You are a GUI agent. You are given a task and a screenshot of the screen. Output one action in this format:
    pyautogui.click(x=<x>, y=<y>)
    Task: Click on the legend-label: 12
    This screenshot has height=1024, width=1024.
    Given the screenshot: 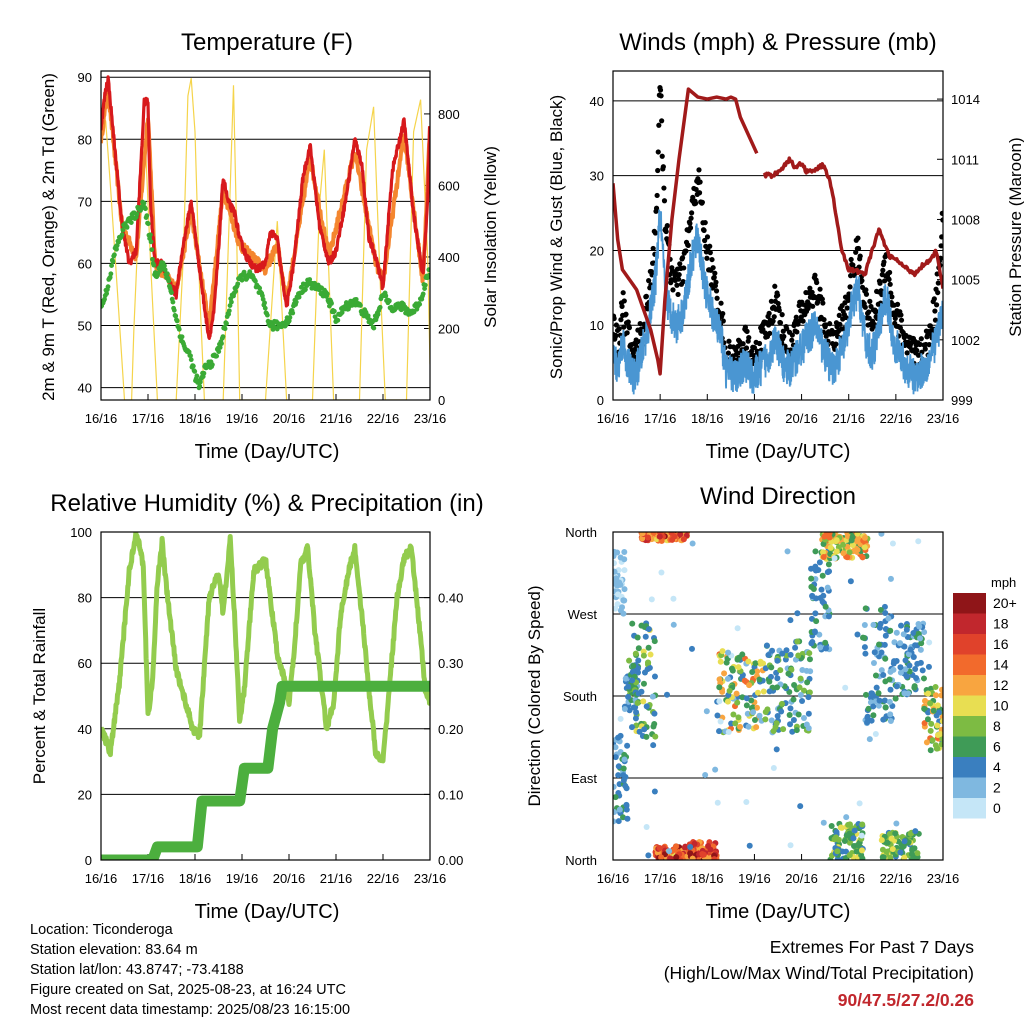 What is the action you would take?
    pyautogui.click(x=1001, y=685)
    